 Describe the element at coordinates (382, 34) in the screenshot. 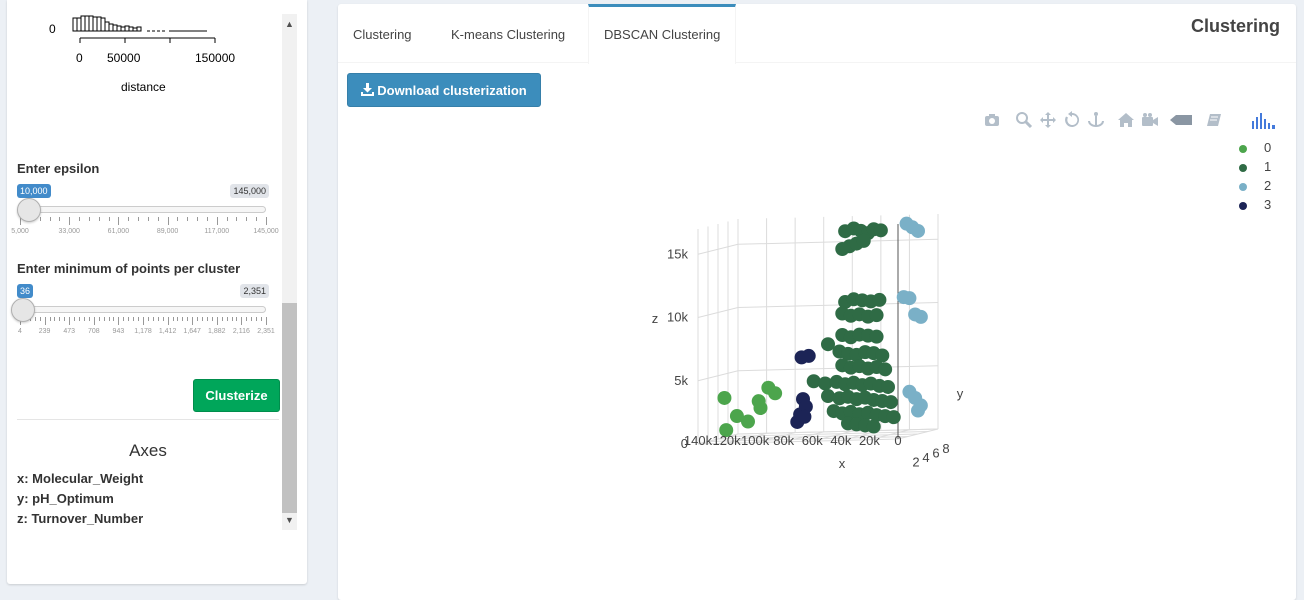

I see `tab-clustering: Clustering` at that location.